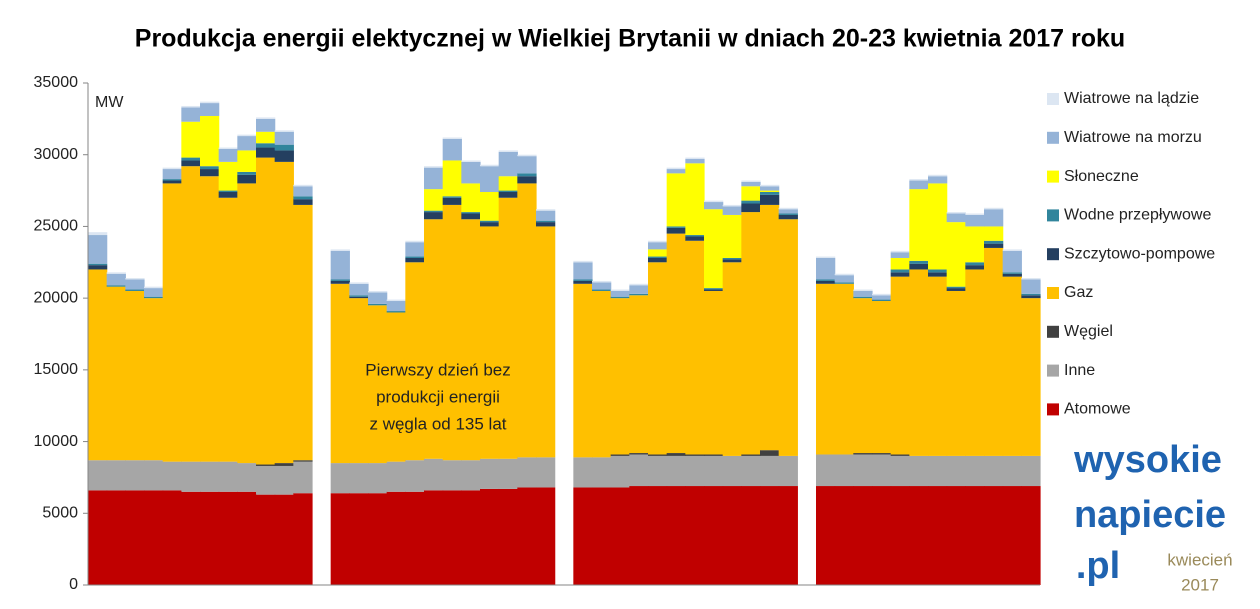  I want to click on y-tick-label: 0, so click(73, 584).